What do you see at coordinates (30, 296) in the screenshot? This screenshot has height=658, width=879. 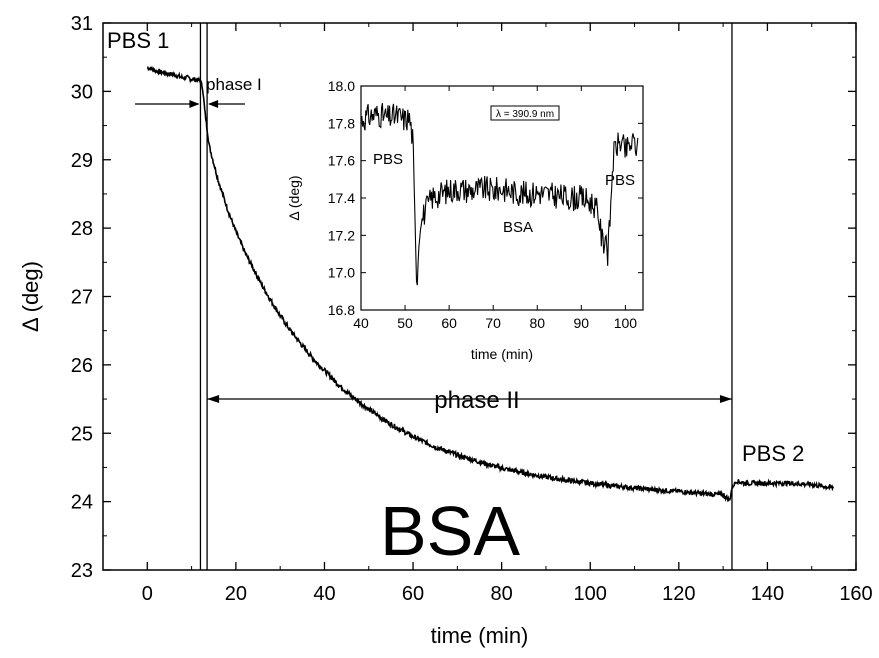 I see `main-y-axis-label: Δ (deg)` at bounding box center [30, 296].